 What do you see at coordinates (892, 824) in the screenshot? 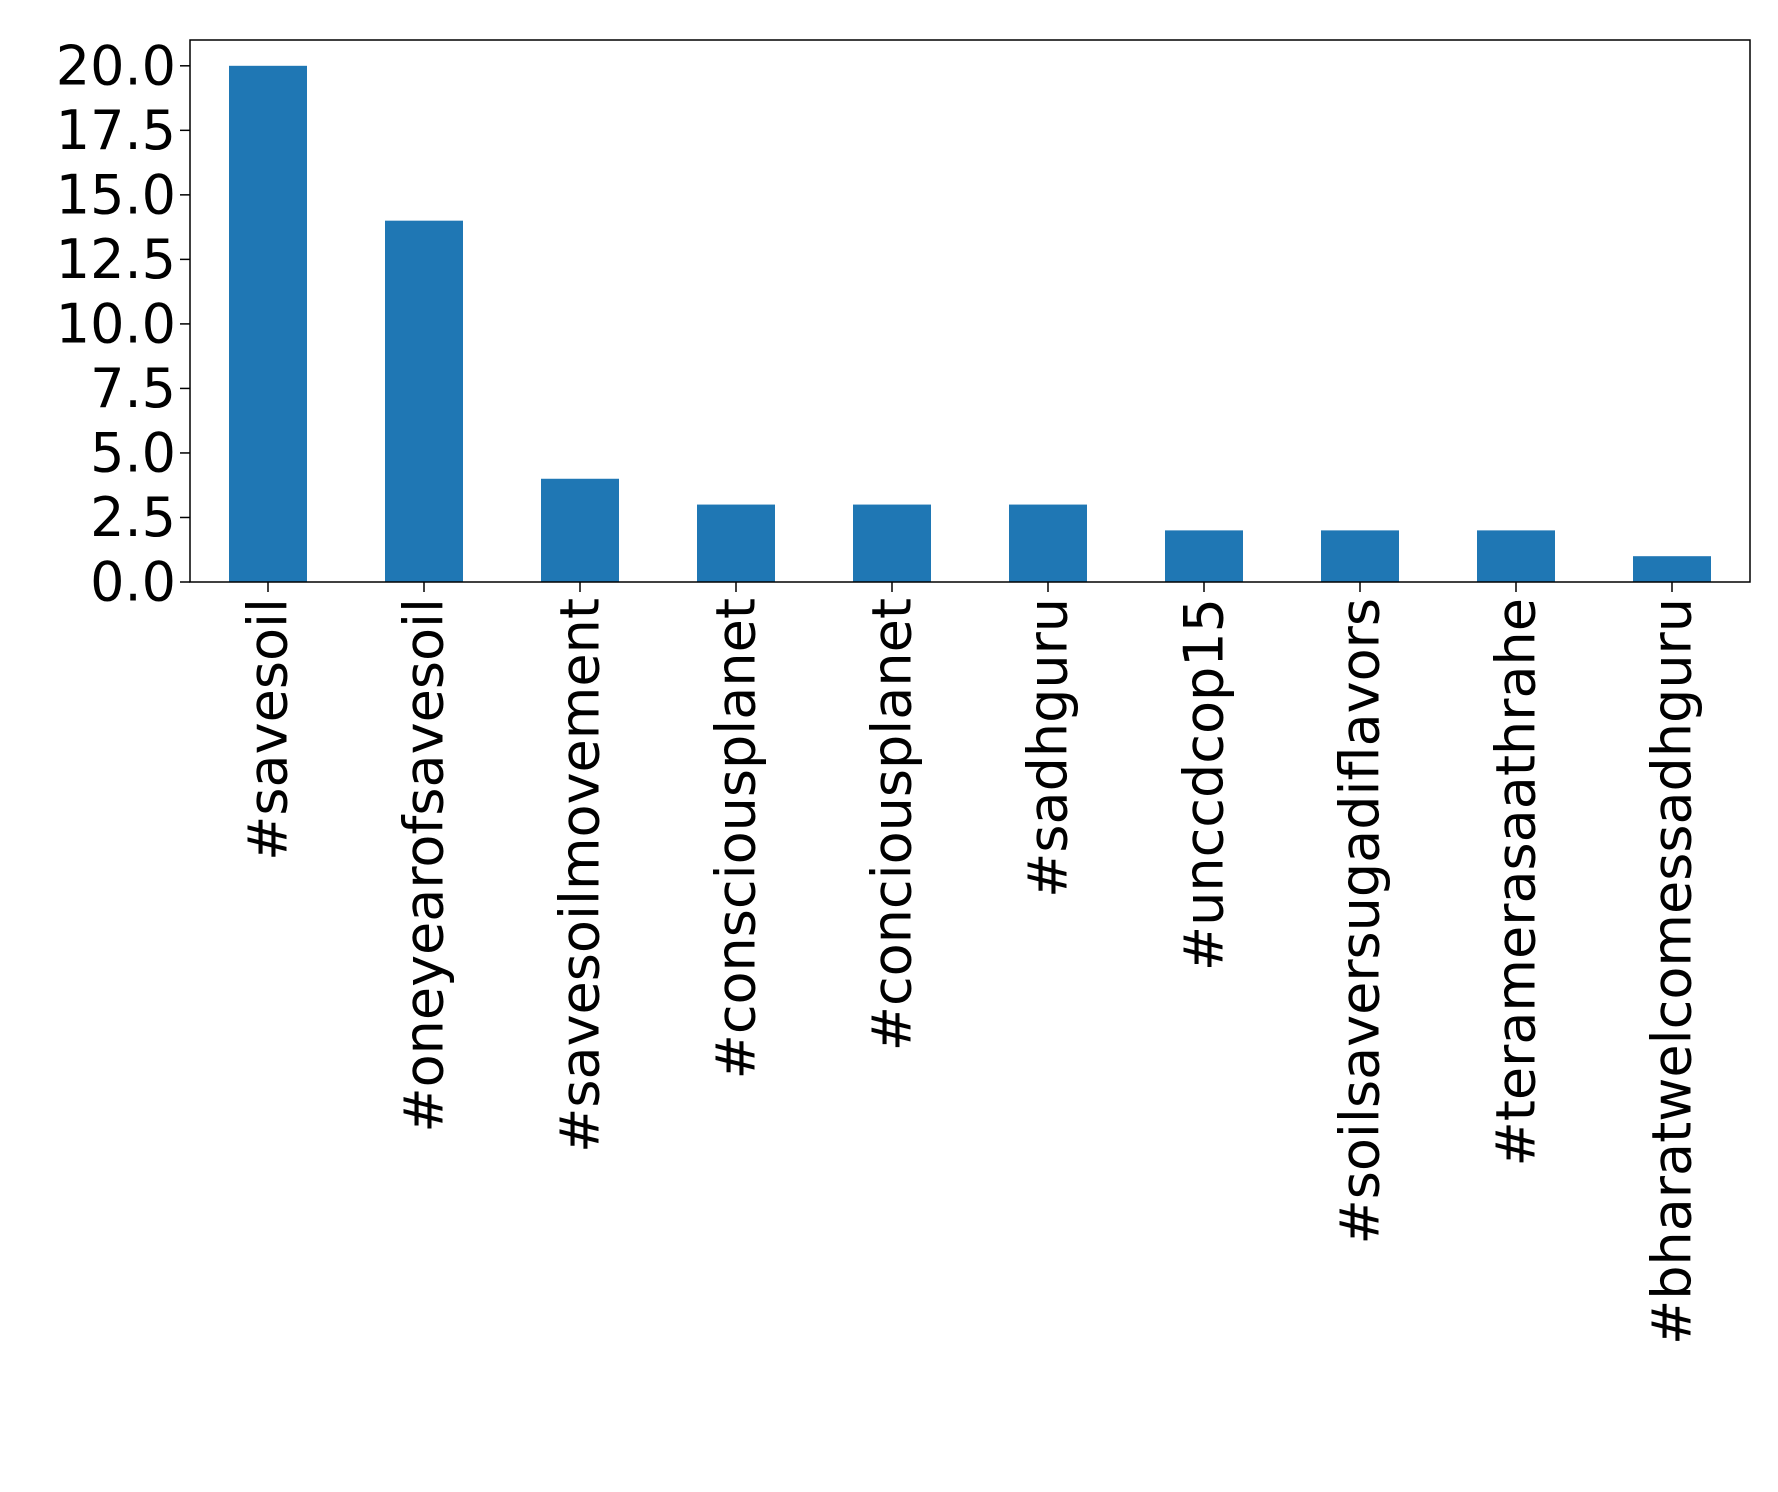
I see `x-tick-label-4: #conciousplanet` at bounding box center [892, 824].